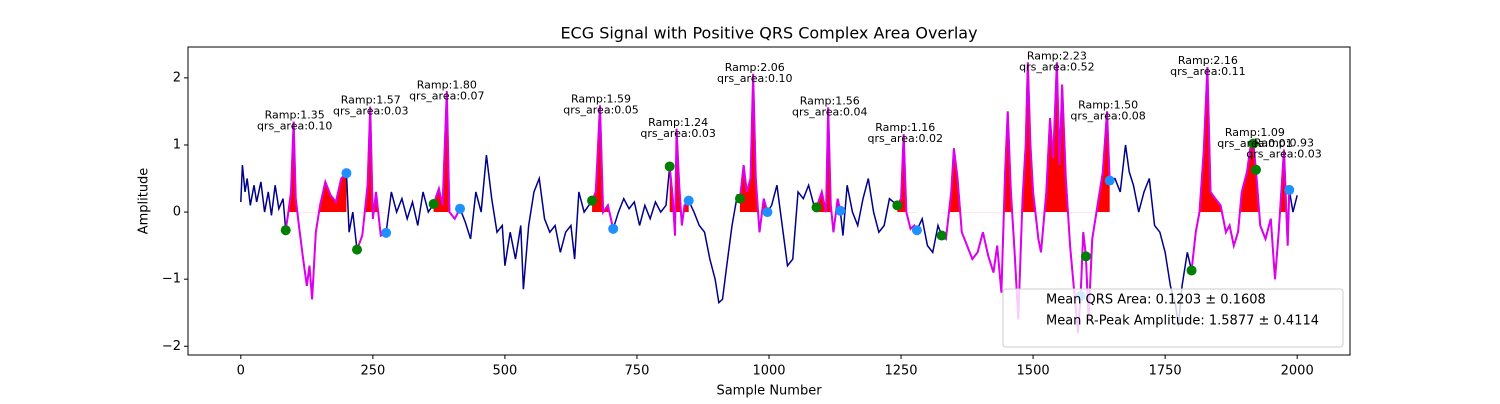 This screenshot has width=1500, height=404. What do you see at coordinates (769, 391) in the screenshot?
I see `x-axis-label: Sample Number` at bounding box center [769, 391].